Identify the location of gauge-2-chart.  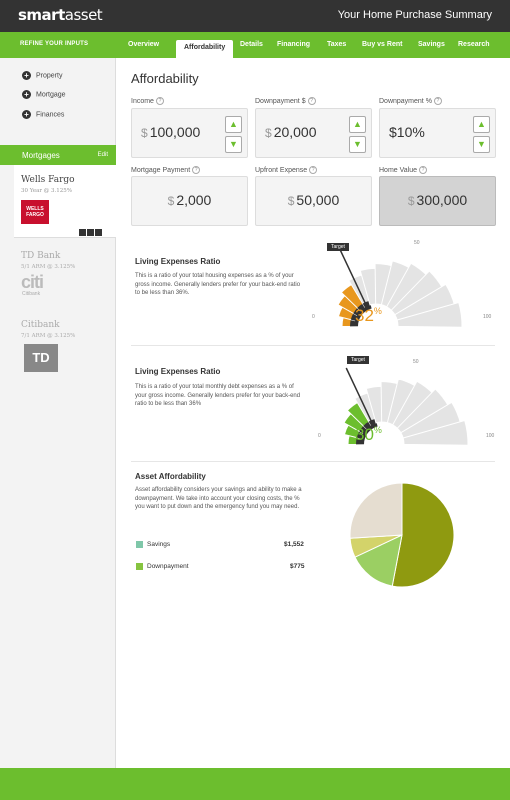
(406, 406).